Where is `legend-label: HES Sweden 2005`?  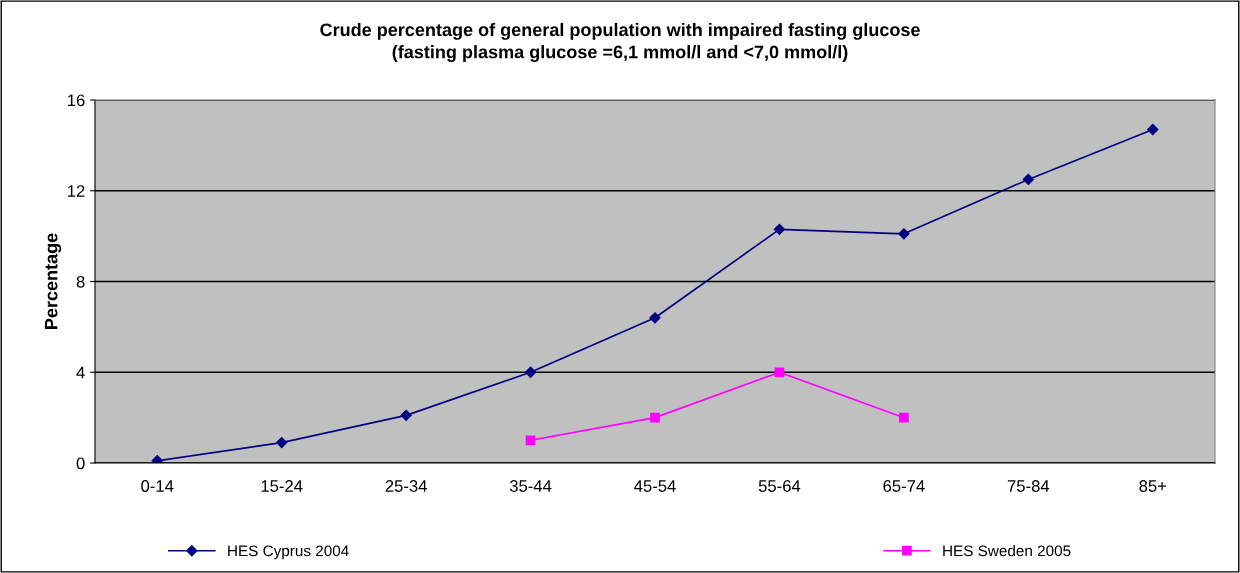
legend-label: HES Sweden 2005 is located at coordinates (1007, 551).